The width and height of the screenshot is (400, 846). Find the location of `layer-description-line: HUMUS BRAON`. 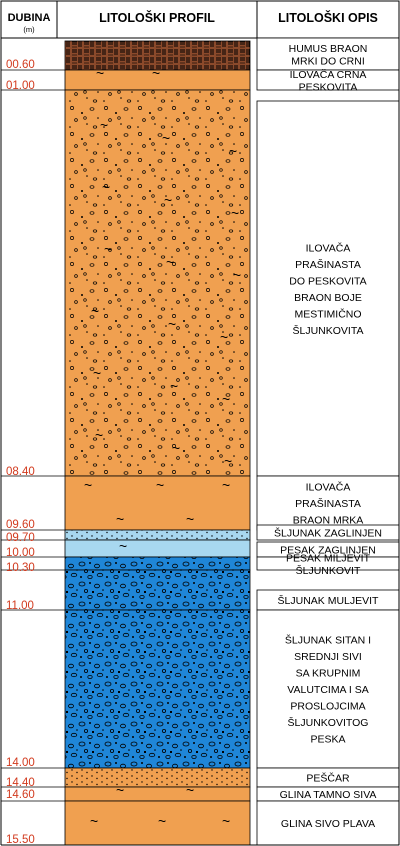

layer-description-line: HUMUS BRAON is located at coordinates (328, 49).